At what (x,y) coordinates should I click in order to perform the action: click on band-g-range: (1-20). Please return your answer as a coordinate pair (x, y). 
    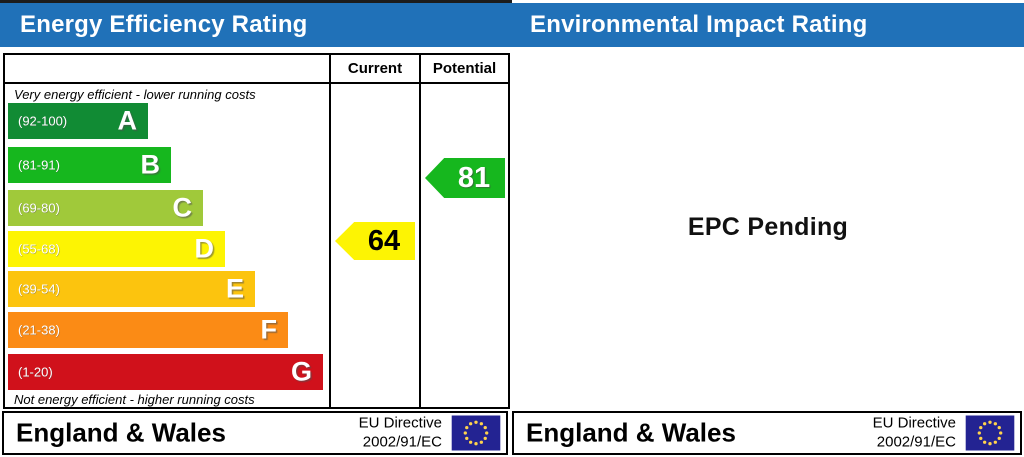
    Looking at the image, I should click on (35, 372).